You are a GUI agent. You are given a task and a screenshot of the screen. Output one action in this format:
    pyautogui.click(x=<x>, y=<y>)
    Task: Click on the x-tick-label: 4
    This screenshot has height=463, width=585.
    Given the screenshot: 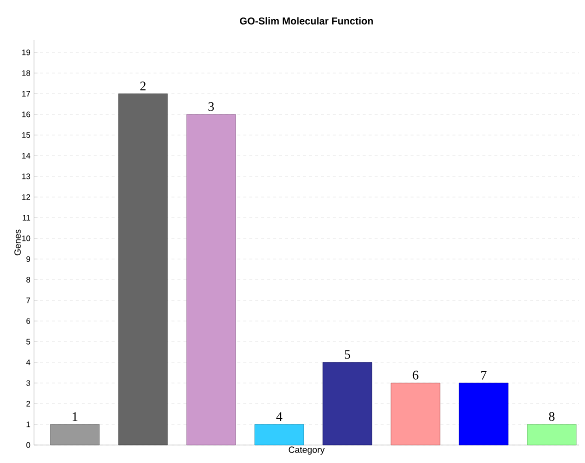 What is the action you would take?
    pyautogui.click(x=279, y=416)
    